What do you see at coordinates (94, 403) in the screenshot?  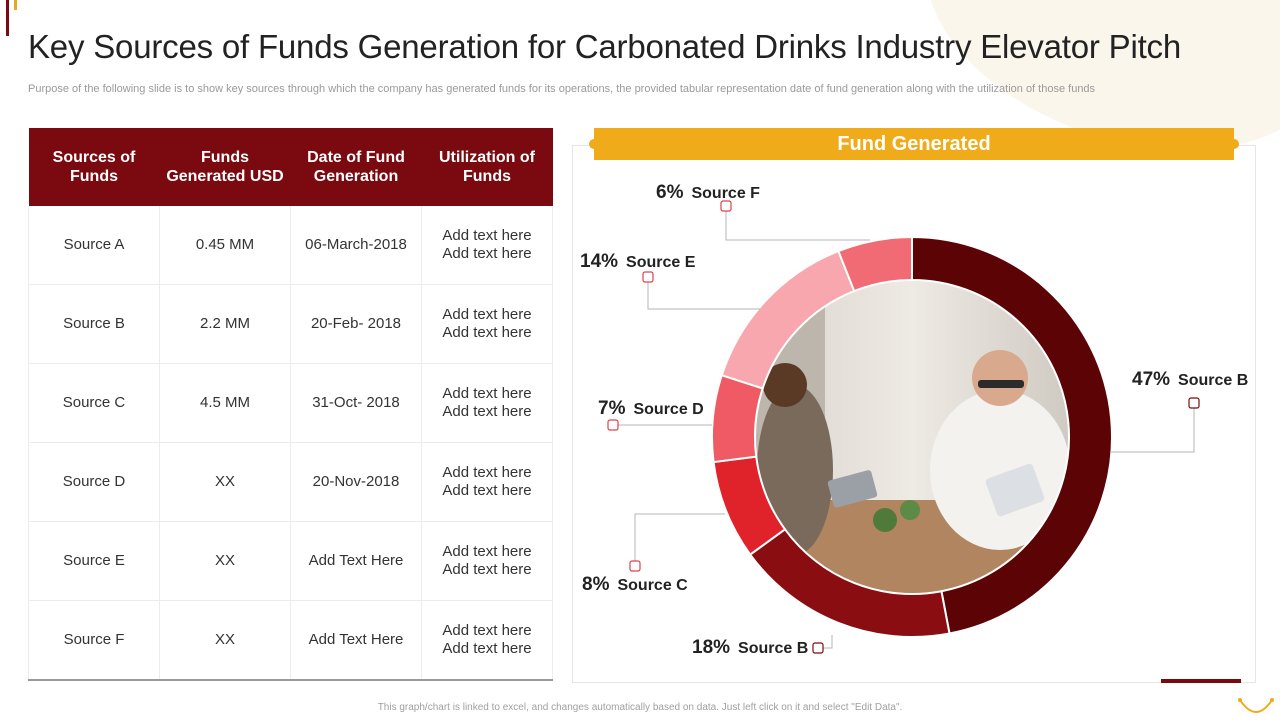 I see `cell-source: Source C` at bounding box center [94, 403].